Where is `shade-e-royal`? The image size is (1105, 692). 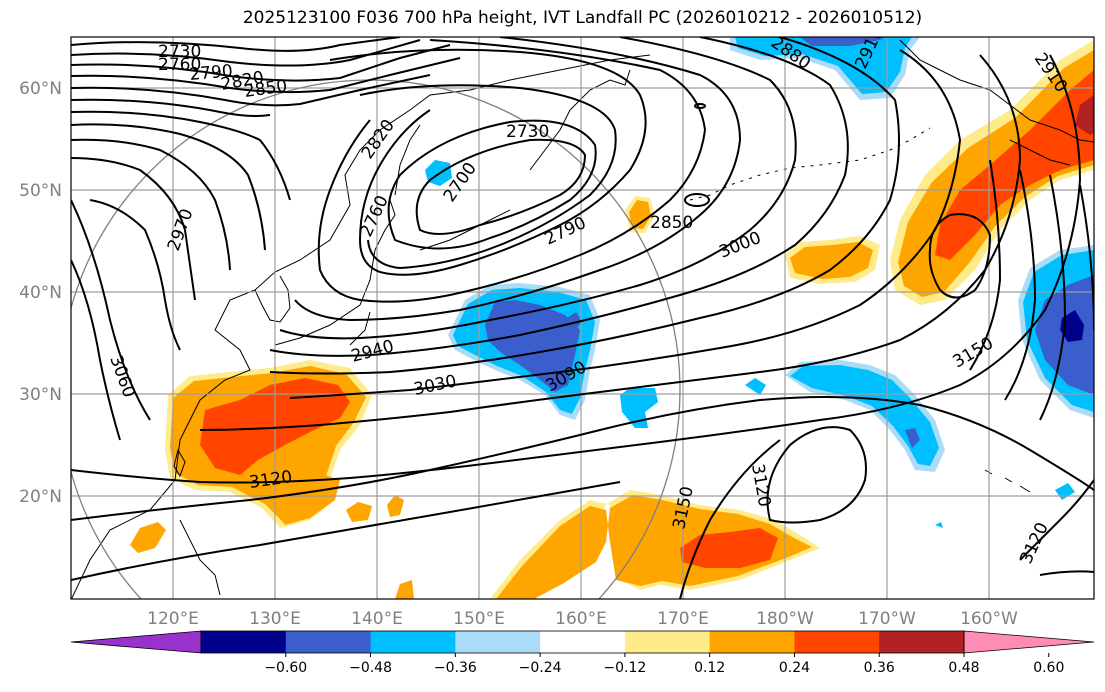 shade-e-royal is located at coordinates (912, 438).